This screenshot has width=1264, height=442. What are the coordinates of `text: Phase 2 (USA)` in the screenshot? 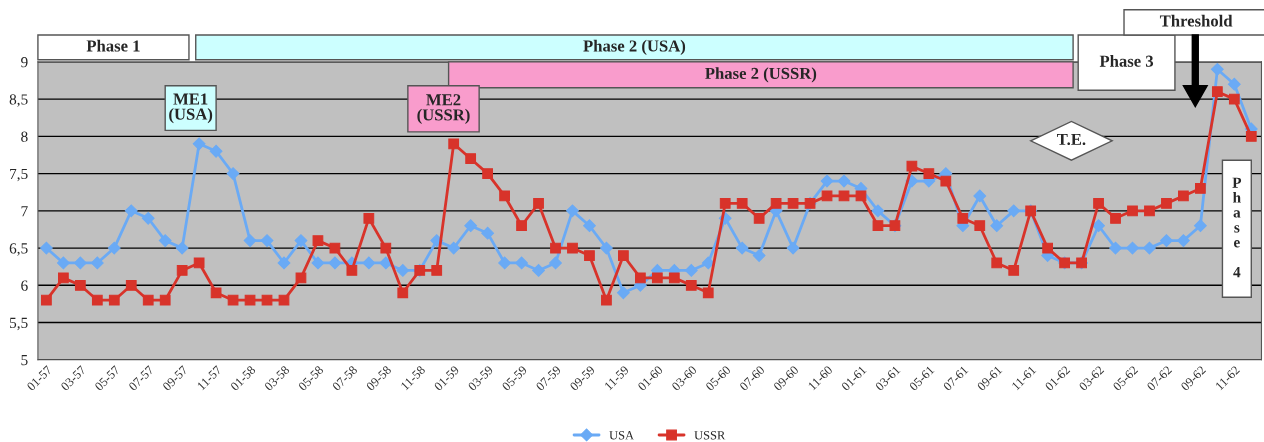 It's located at (634, 47).